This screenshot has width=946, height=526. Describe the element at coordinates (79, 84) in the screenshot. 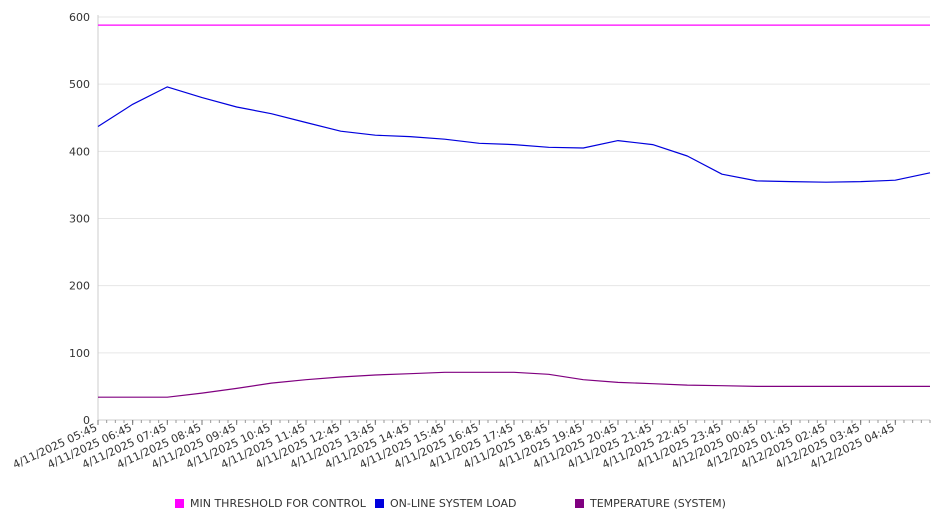

I see `y-tick-label: 500` at that location.